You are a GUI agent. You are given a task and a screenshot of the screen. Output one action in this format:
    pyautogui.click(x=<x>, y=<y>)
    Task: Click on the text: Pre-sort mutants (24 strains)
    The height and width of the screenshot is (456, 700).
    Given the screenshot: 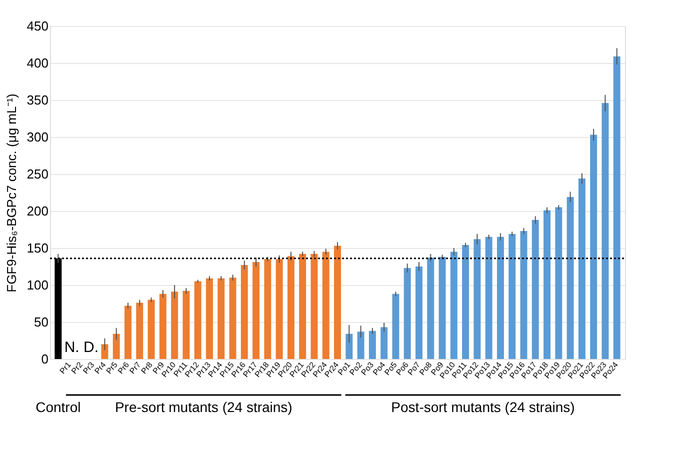 What is the action you would take?
    pyautogui.click(x=203, y=407)
    